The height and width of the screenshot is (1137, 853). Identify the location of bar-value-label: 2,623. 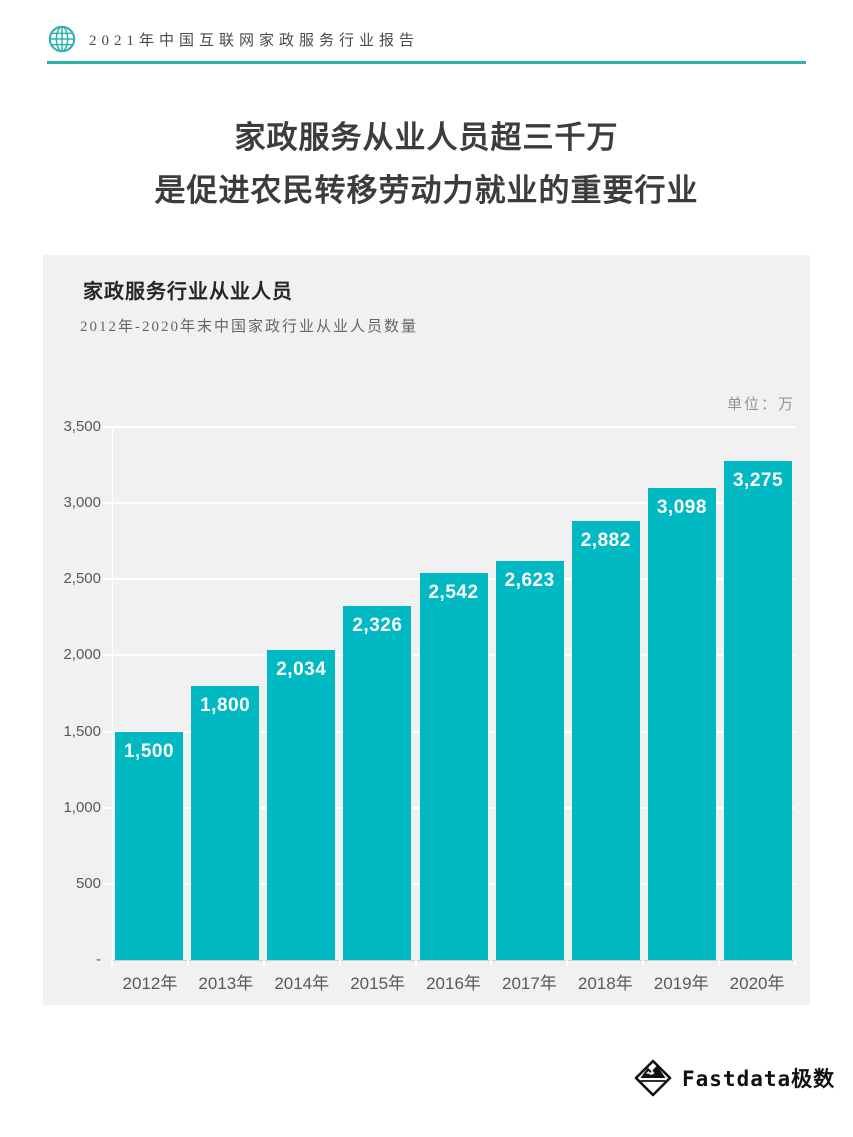
(529, 580).